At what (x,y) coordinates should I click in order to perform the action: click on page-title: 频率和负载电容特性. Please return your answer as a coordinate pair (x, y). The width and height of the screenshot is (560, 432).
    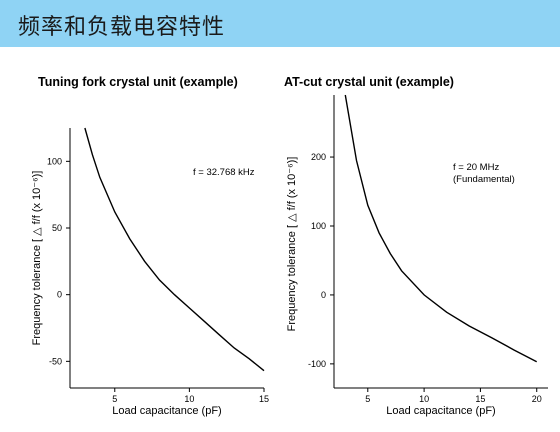
    Looking at the image, I should click on (122, 27).